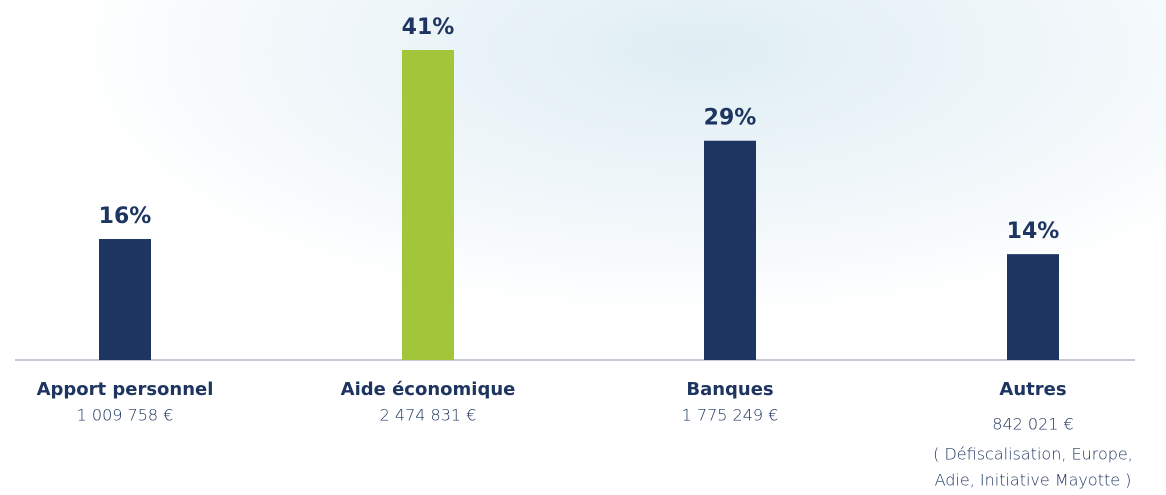  Describe the element at coordinates (1032, 424) in the screenshot. I see `amount-label: 842 021 €` at that location.